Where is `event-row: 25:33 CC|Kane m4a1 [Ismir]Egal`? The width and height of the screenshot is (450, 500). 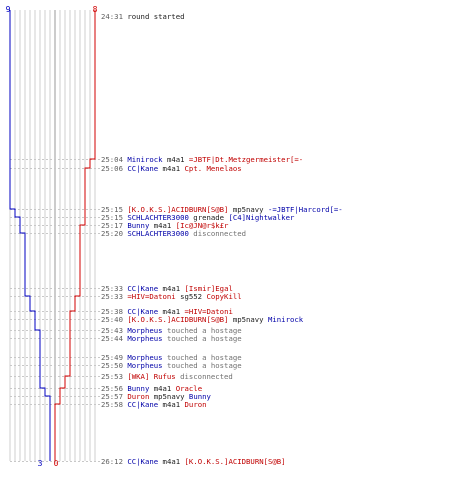 event-row: 25:33 CC|Kane m4a1 [Ismir]Egal is located at coordinates (167, 288).